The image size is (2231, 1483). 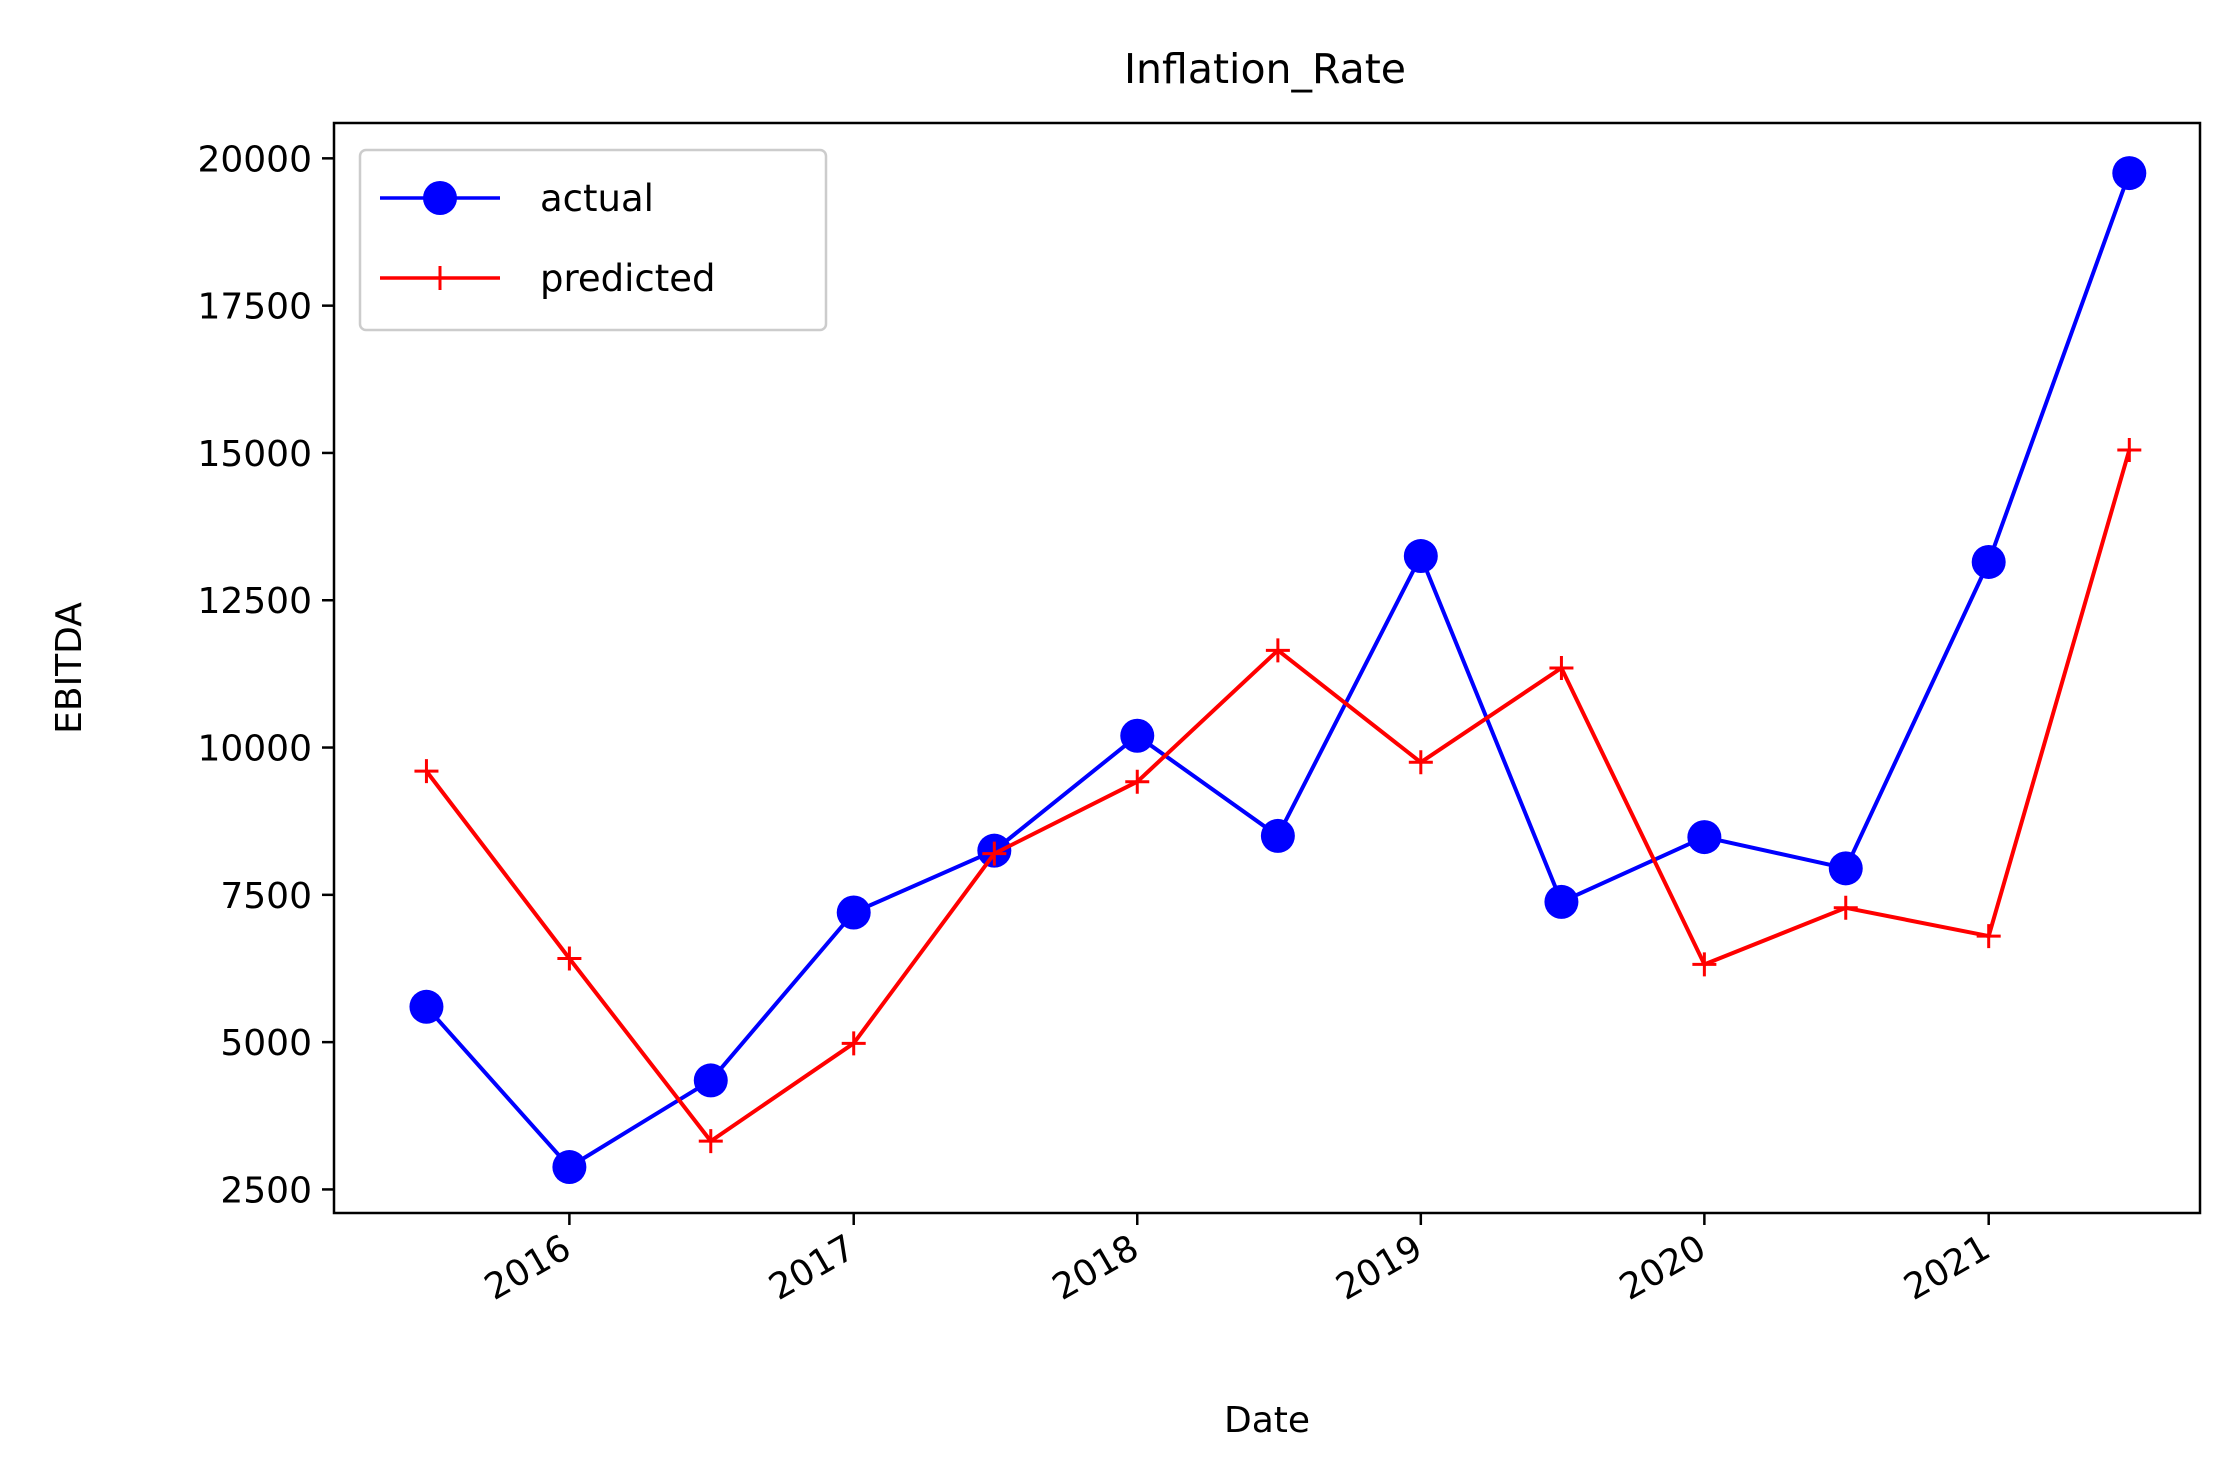 What do you see at coordinates (266, 1190) in the screenshot?
I see `y-tick-label: 2500` at bounding box center [266, 1190].